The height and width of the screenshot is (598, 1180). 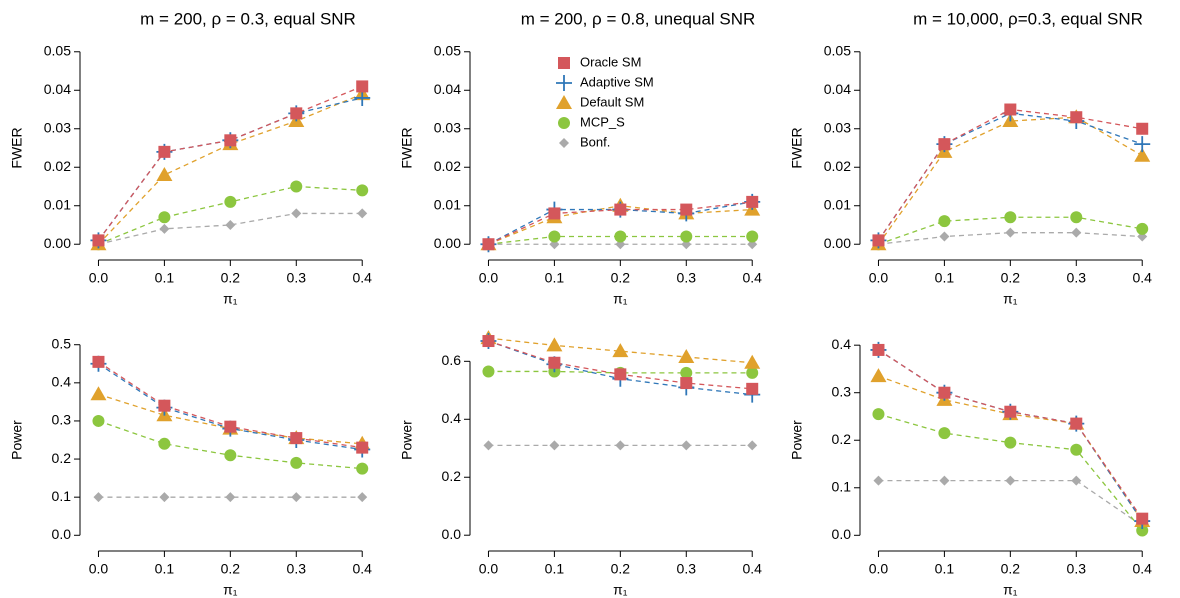 What do you see at coordinates (837, 89) in the screenshot?
I see `y-tick-label: 0.04` at bounding box center [837, 89].